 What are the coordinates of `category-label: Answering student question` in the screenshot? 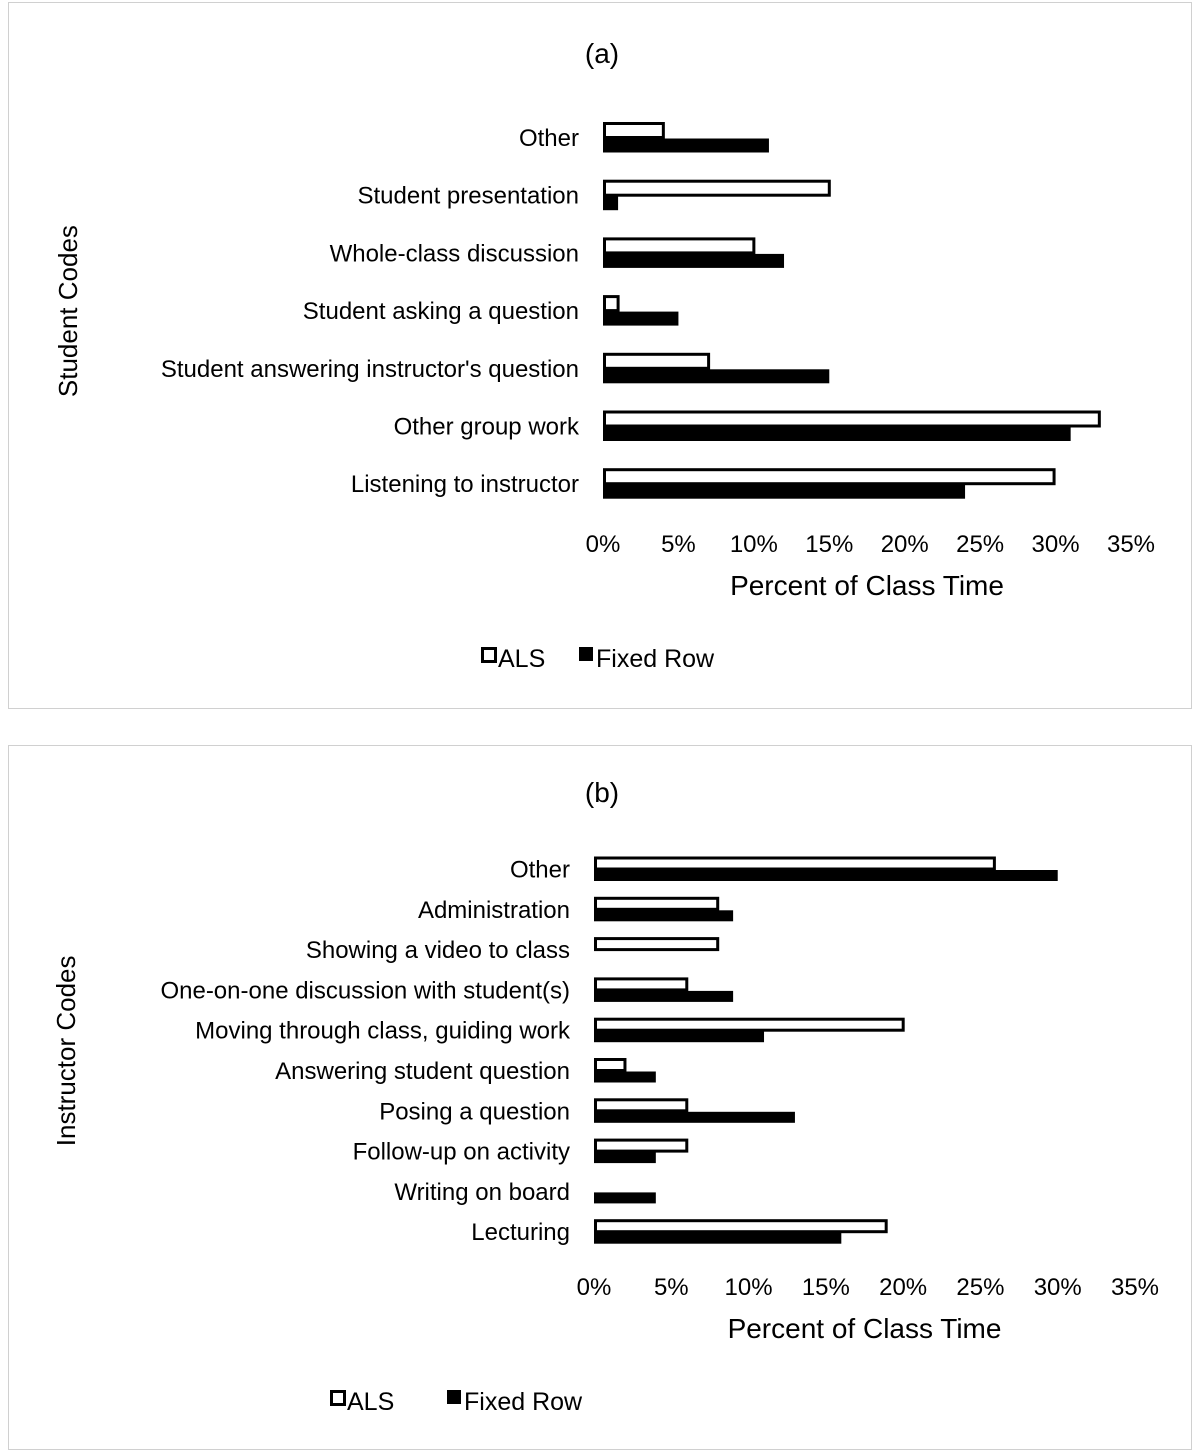 It's located at (422, 1071).